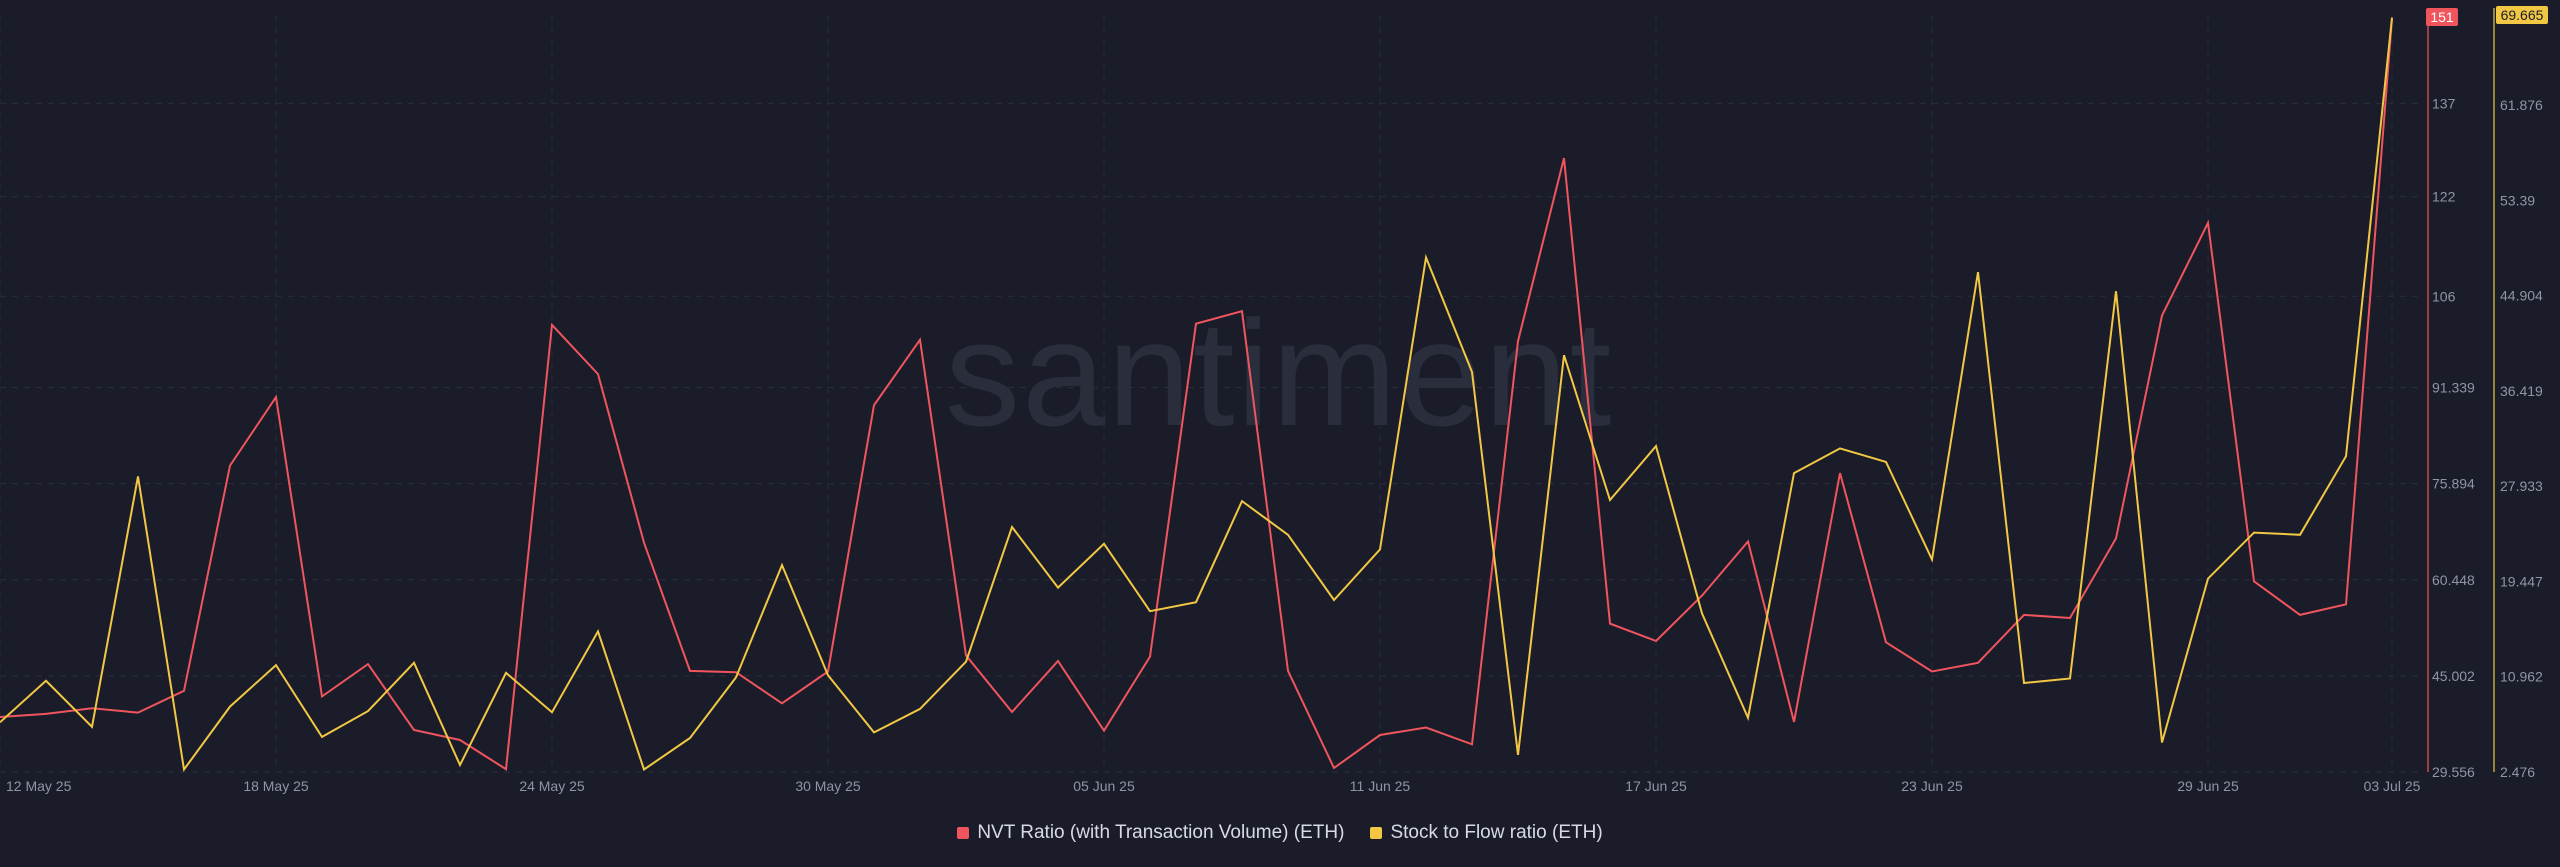 This screenshot has height=867, width=2560. What do you see at coordinates (1496, 832) in the screenshot?
I see `legend-label-stock-to-flow: Stock to Flow ratio (ETH)` at bounding box center [1496, 832].